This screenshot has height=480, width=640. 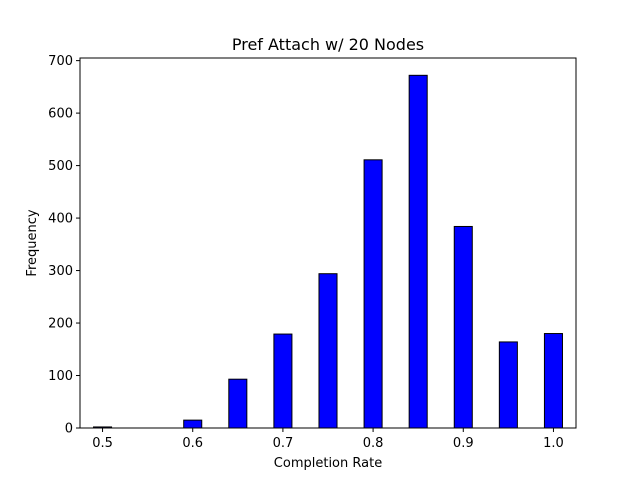 What do you see at coordinates (60, 271) in the screenshot?
I see `y-tick-label-3: 300` at bounding box center [60, 271].